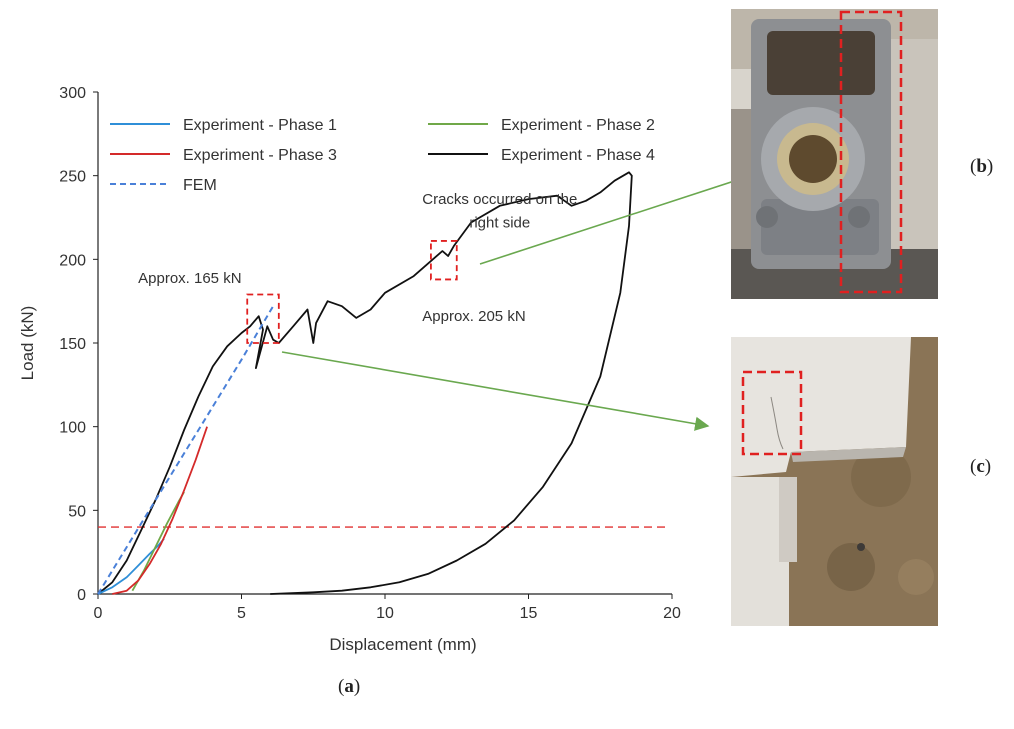 The height and width of the screenshot is (729, 1014). I want to click on annotation-text: right side, so click(499, 223).